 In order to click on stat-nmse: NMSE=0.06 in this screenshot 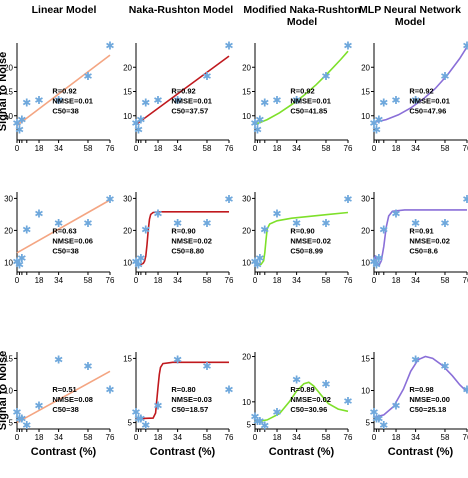, I will do `click(72, 241)`.